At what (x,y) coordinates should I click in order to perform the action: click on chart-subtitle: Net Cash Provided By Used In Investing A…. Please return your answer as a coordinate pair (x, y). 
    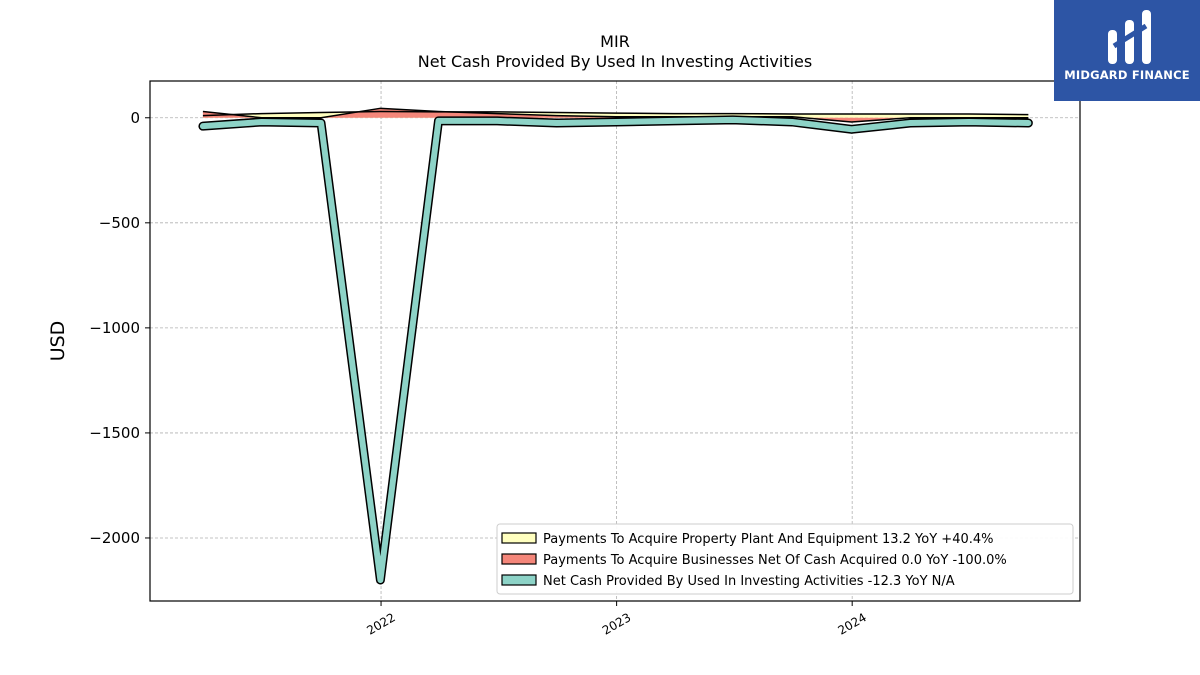
    Looking at the image, I should click on (615, 61).